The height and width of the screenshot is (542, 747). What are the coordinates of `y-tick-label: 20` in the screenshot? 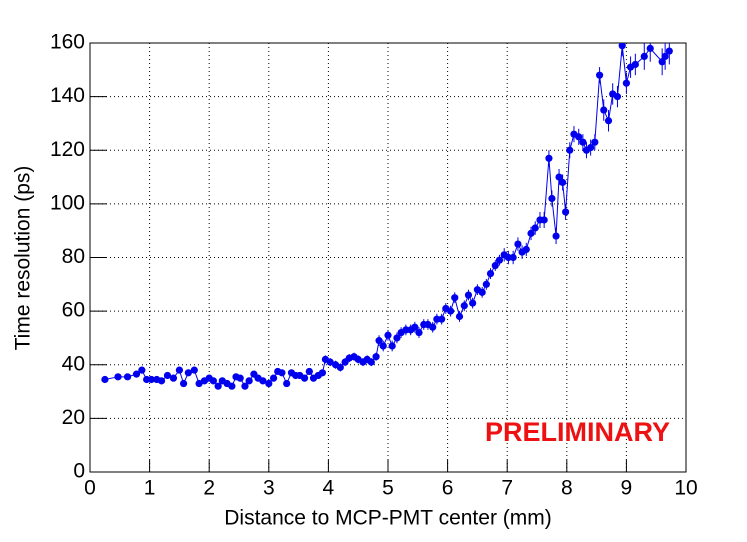 It's located at (73, 417).